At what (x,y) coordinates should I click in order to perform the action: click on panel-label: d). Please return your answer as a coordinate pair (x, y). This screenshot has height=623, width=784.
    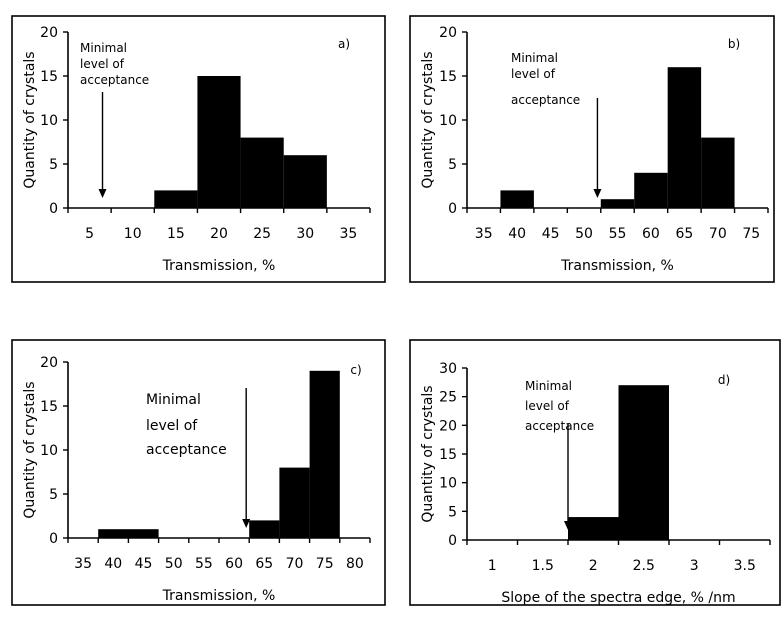
    Looking at the image, I should click on (724, 380).